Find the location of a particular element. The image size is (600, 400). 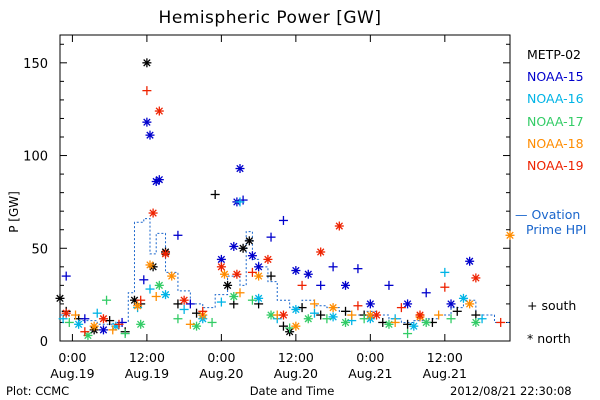

legend-item-noaa-19: NOAA-19 is located at coordinates (555, 165).